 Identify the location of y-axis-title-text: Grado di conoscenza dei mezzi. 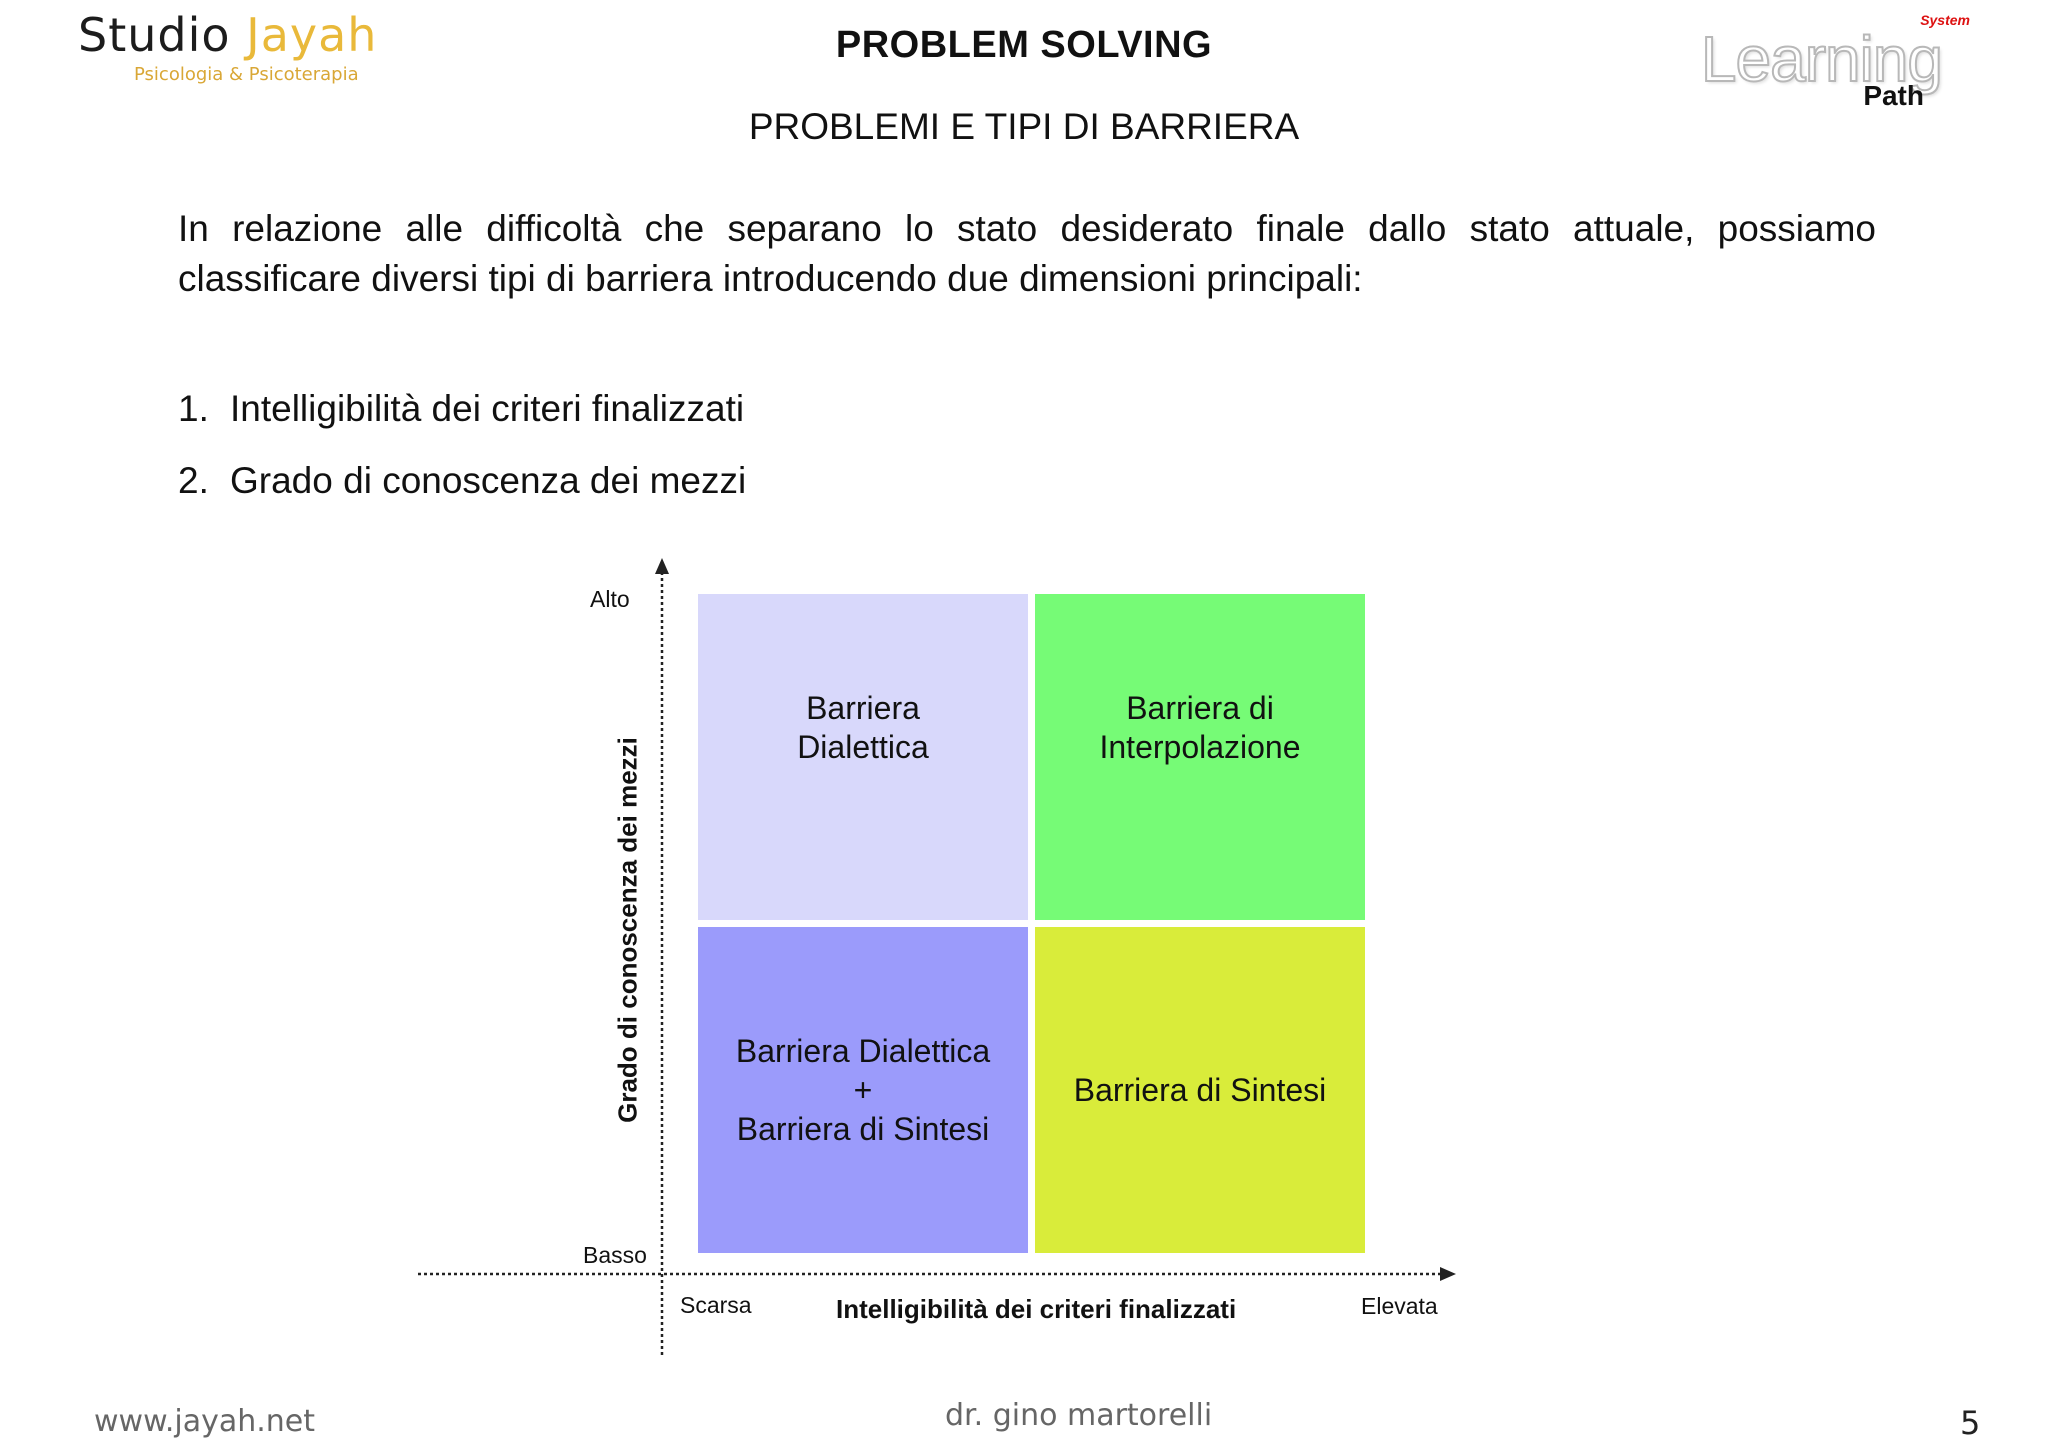
(627, 930).